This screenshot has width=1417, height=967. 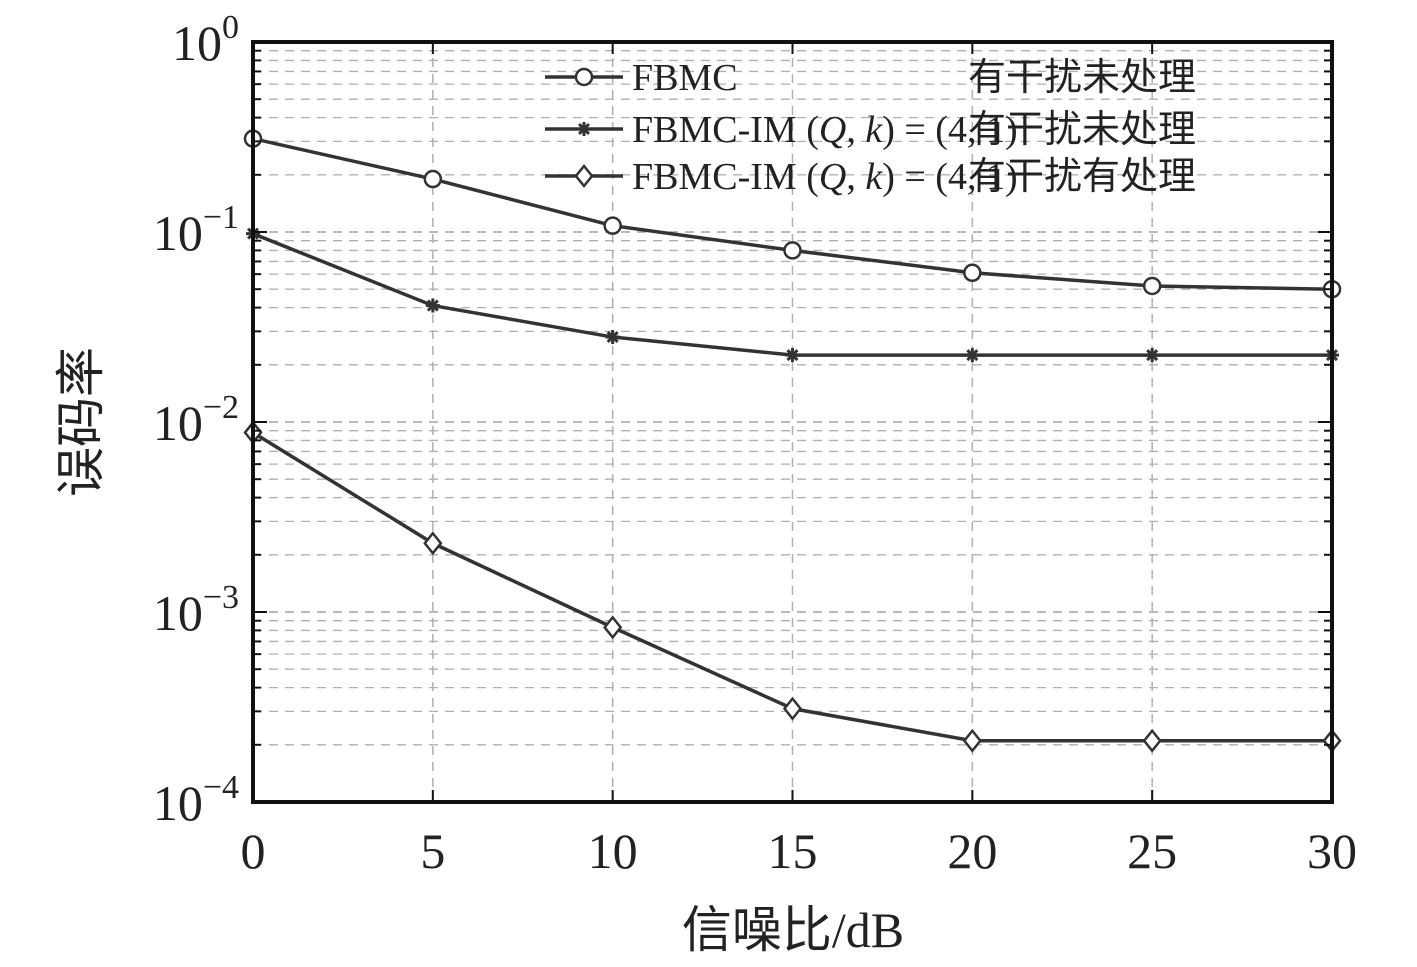 What do you see at coordinates (253, 851) in the screenshot?
I see `x-tick-label: 0` at bounding box center [253, 851].